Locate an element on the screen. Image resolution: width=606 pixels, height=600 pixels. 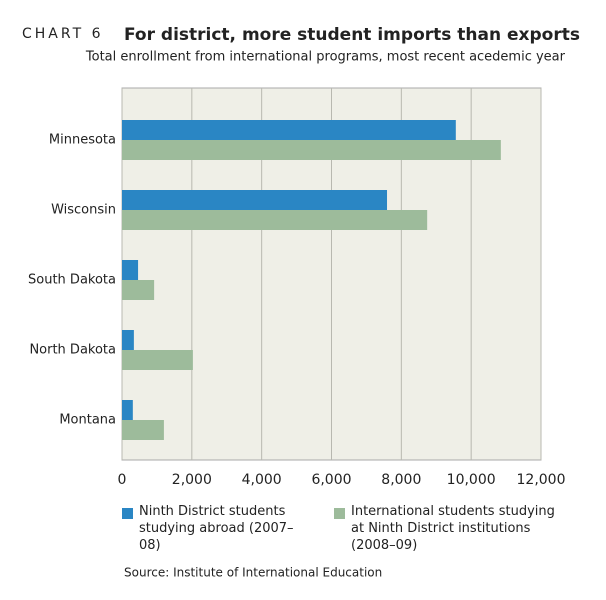
y-tick-label: North Dakota is located at coordinates (72, 350).